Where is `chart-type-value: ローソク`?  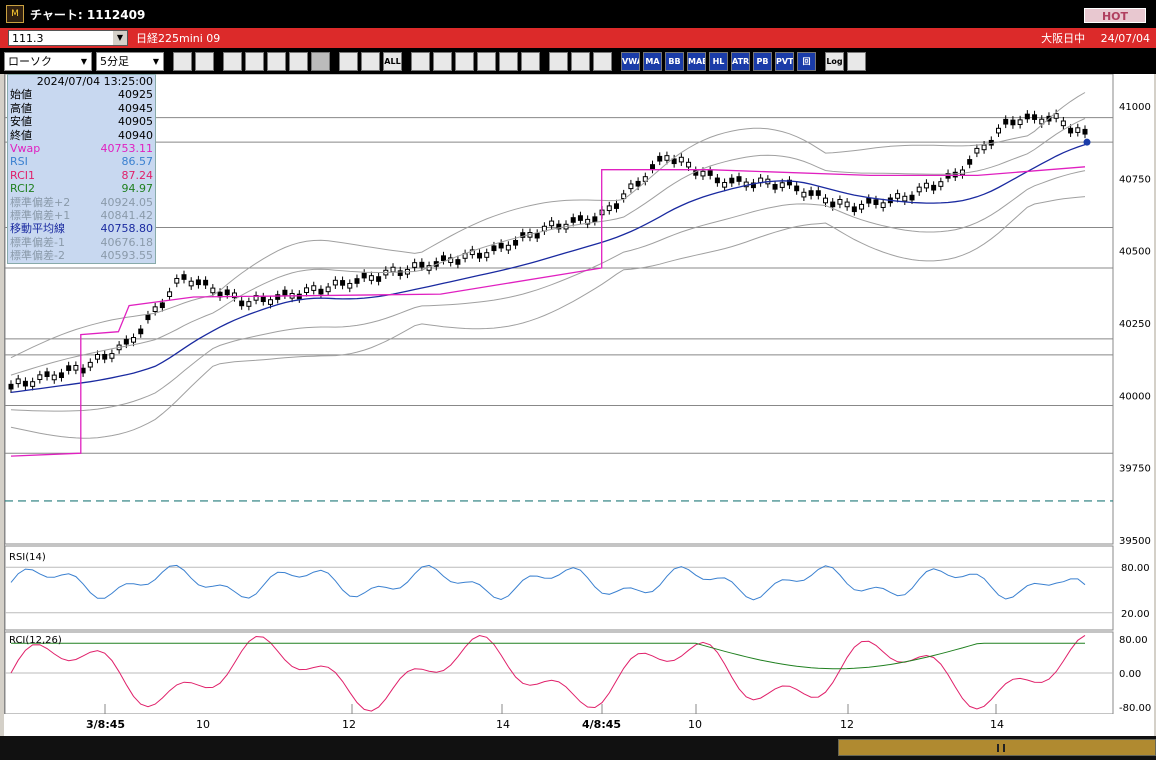
chart-type-value: ローソク is located at coordinates (30, 61).